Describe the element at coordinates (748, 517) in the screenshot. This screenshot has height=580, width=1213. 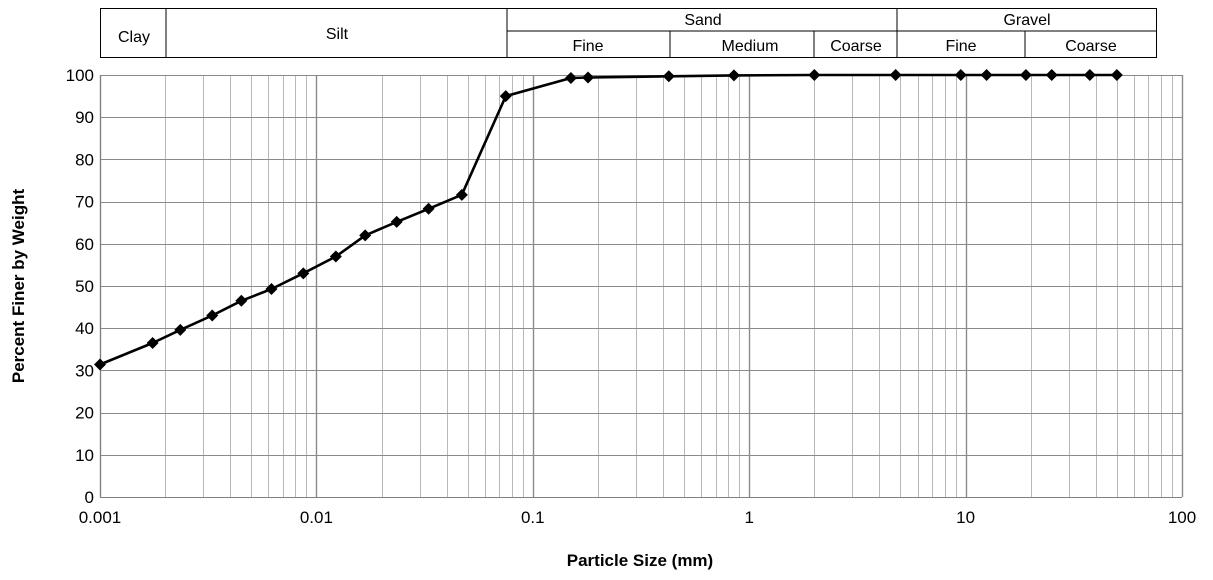
I see `x-tick-label: 1` at that location.